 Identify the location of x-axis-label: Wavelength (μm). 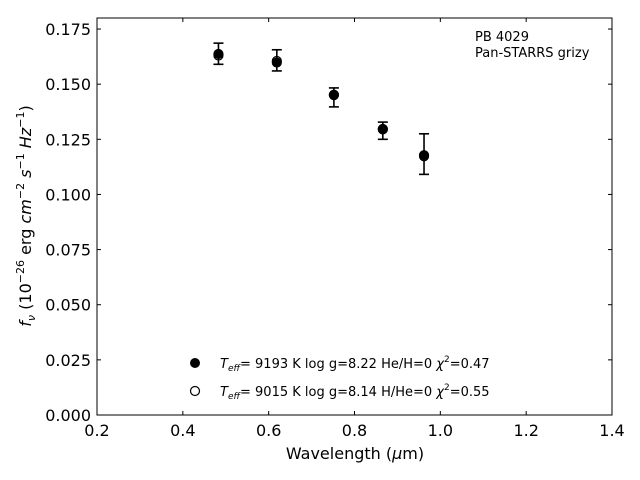
(355, 453).